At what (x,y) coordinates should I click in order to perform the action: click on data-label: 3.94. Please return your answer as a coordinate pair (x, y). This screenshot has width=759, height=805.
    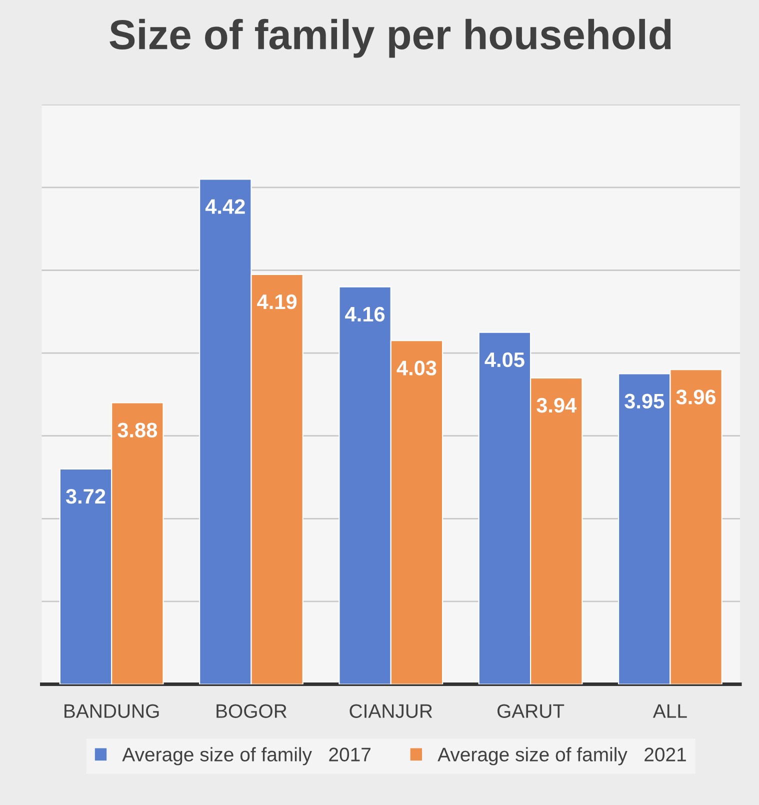
    Looking at the image, I should click on (556, 405).